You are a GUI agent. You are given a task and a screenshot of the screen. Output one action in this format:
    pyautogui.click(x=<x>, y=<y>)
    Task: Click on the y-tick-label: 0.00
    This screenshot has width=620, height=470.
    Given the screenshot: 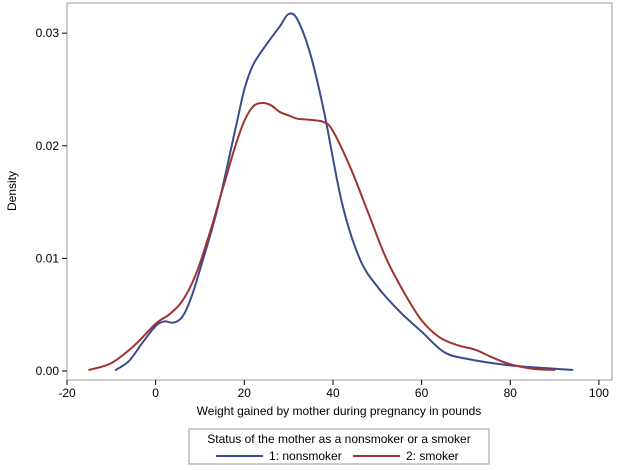 What is the action you would take?
    pyautogui.click(x=48, y=371)
    